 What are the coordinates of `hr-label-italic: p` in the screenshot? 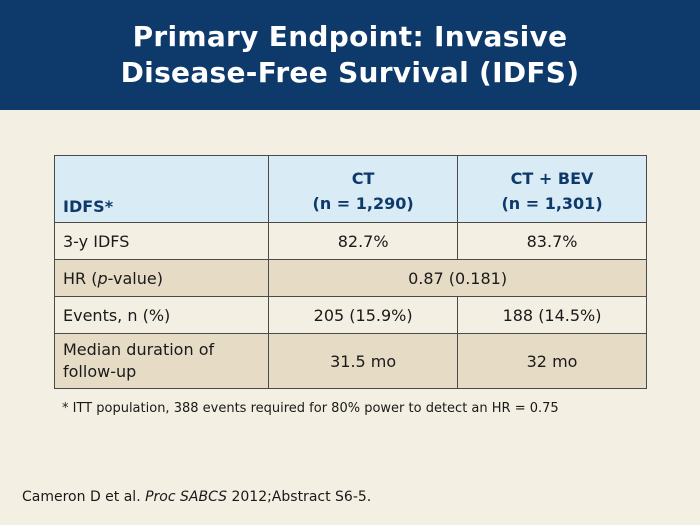 It's located at (102, 278).